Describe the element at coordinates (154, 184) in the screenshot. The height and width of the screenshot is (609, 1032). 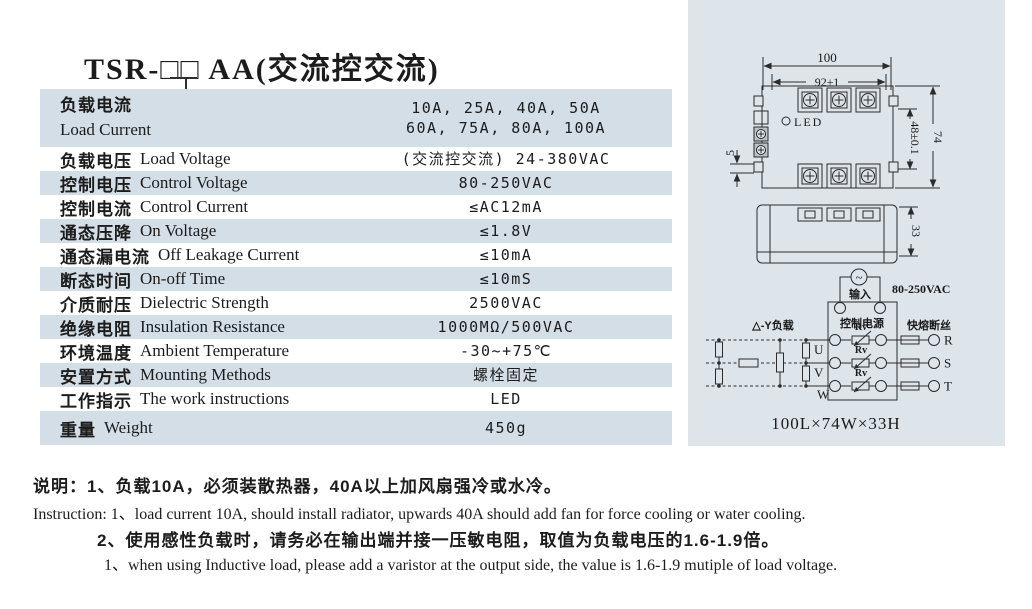
I see `spec-label: 控制电压 Control Voltage` at that location.